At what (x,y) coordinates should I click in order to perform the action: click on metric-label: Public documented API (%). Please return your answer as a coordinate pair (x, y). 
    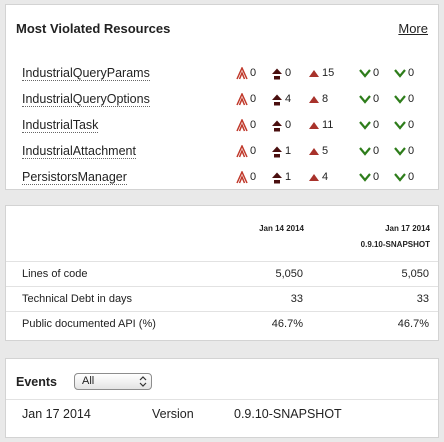
    Looking at the image, I should click on (89, 324).